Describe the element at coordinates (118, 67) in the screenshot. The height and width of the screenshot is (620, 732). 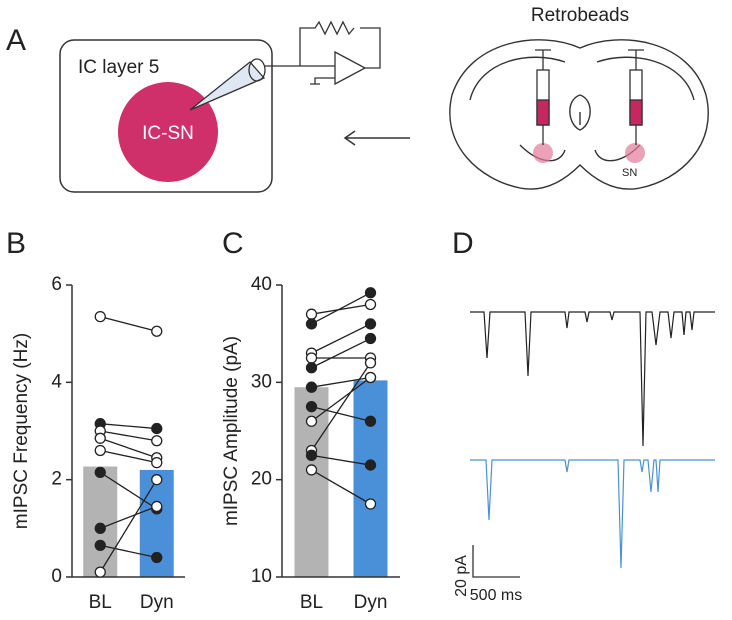
I see `slice-label: IC layer 5` at that location.